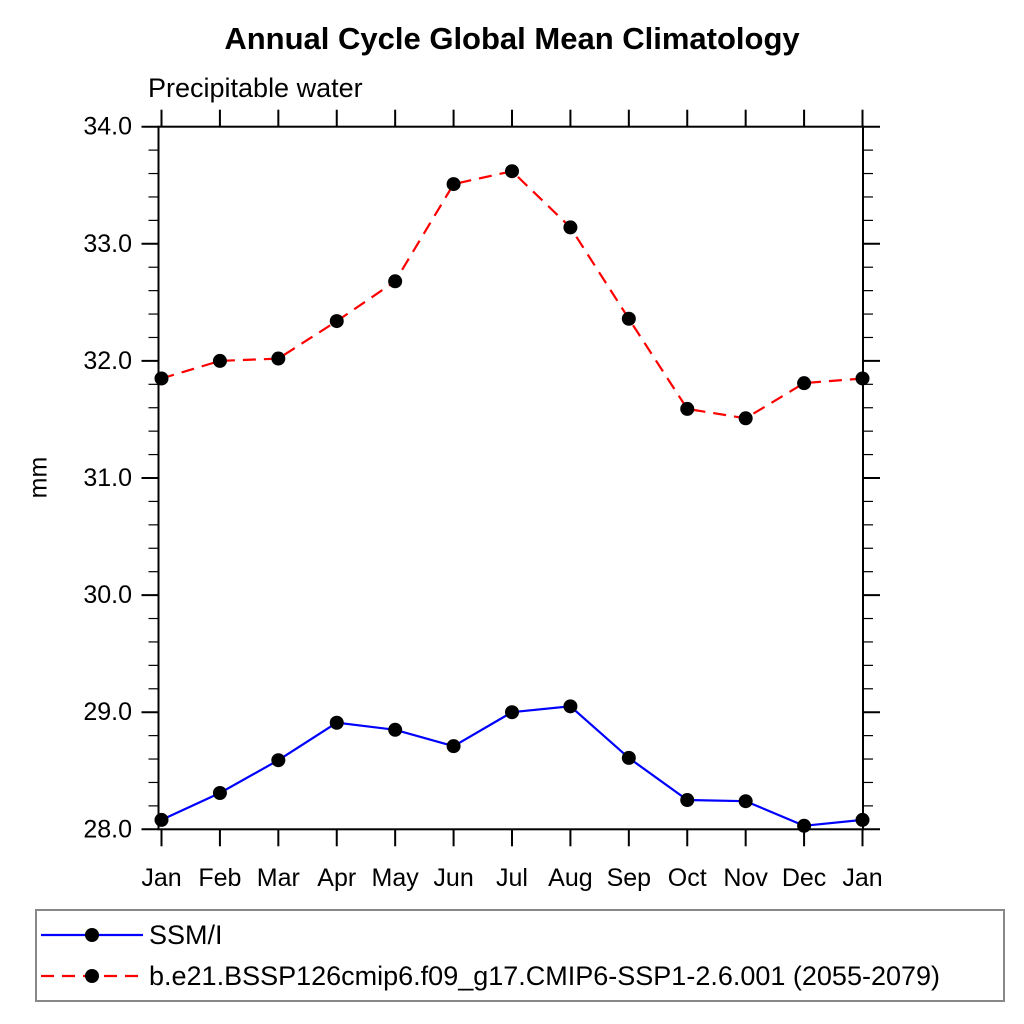 The width and height of the screenshot is (1024, 1024). I want to click on x-tick-label: Nov, so click(745, 878).